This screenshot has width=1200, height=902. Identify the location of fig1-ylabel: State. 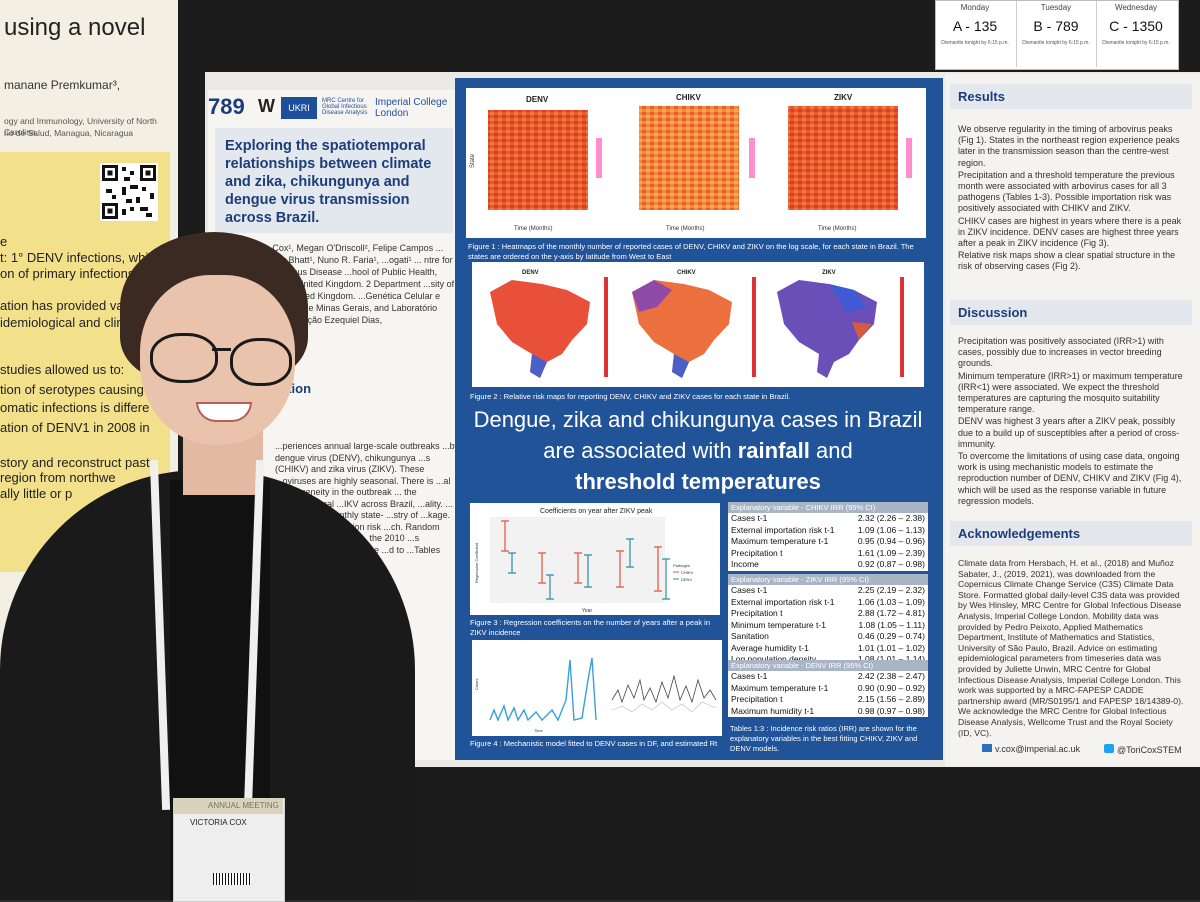
(473, 160).